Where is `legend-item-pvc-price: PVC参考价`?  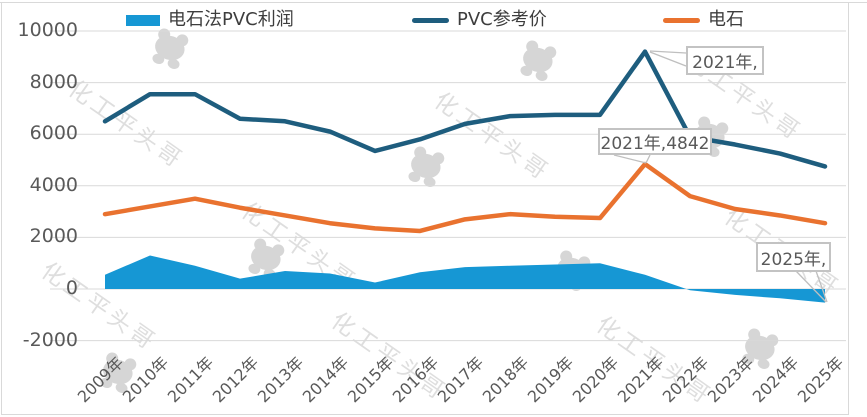
legend-item-pvc-price: PVC参考价 is located at coordinates (479, 20).